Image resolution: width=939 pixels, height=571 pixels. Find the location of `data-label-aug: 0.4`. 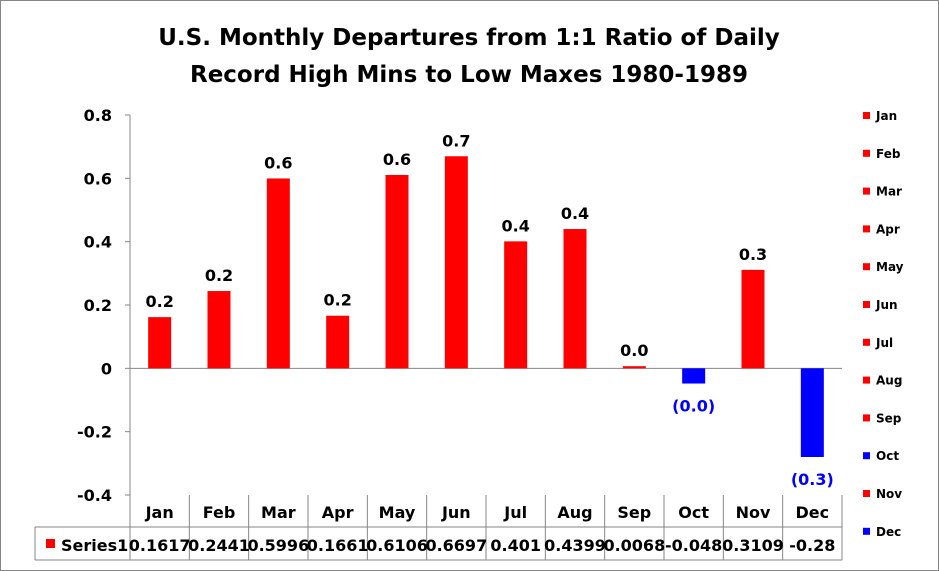

data-label-aug: 0.4 is located at coordinates (575, 213).